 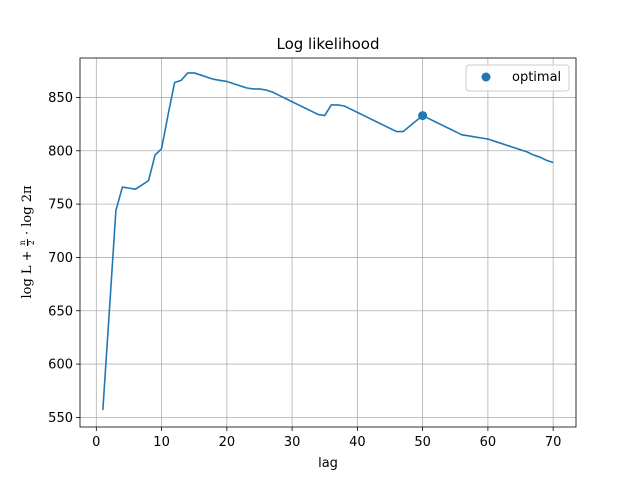 I want to click on y-axis-label-suffix: · log 2π, so click(x=27, y=212).